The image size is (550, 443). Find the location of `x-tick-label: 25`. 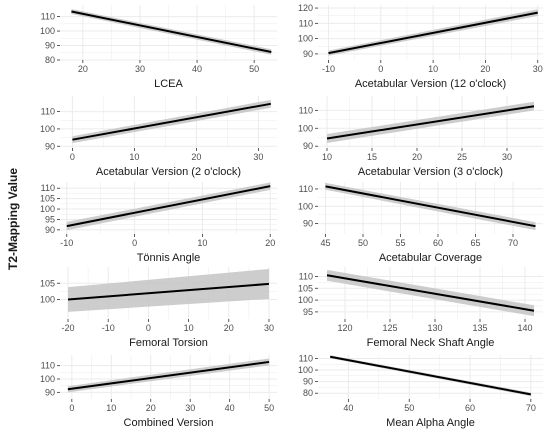

x-tick-label: 25 is located at coordinates (462, 157).